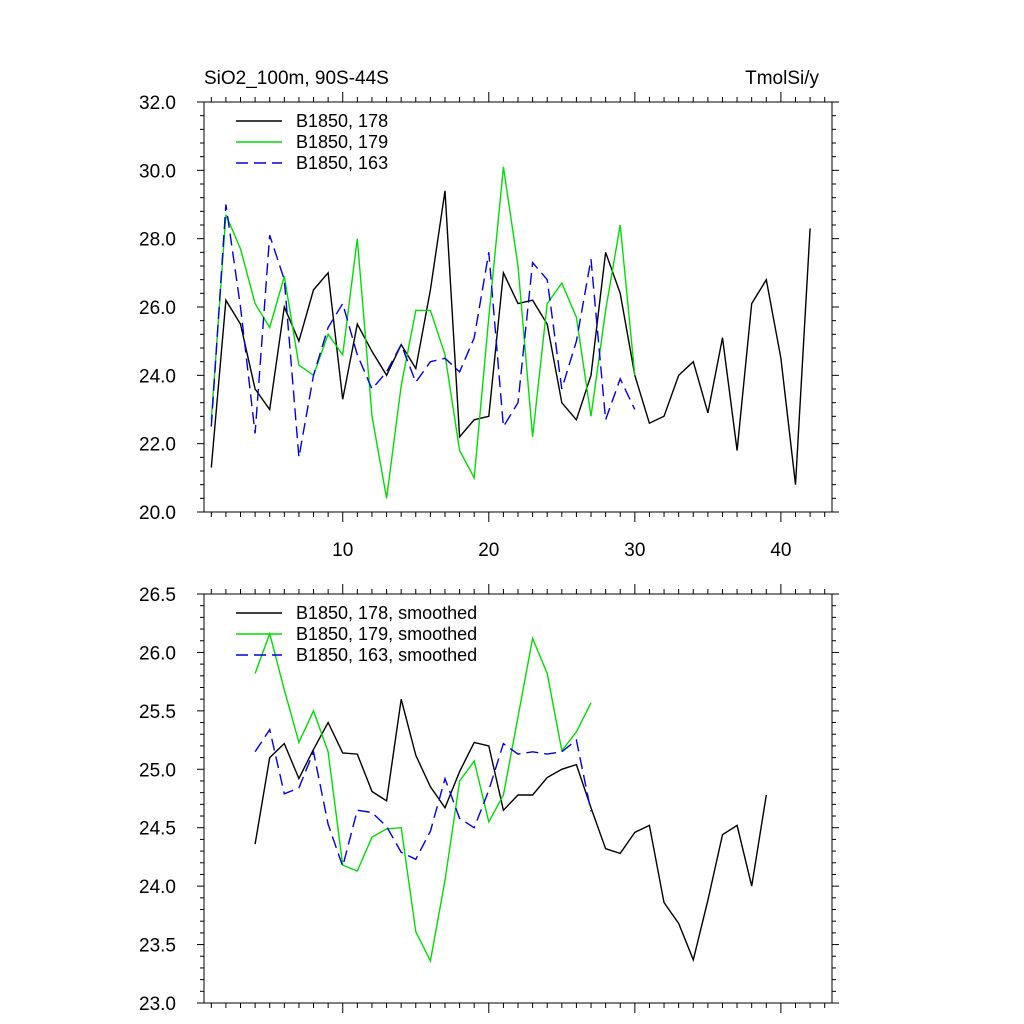 Image resolution: width=1024 pixels, height=1024 pixels. What do you see at coordinates (157, 946) in the screenshot?
I see `y-tick-label: 23.5` at bounding box center [157, 946].